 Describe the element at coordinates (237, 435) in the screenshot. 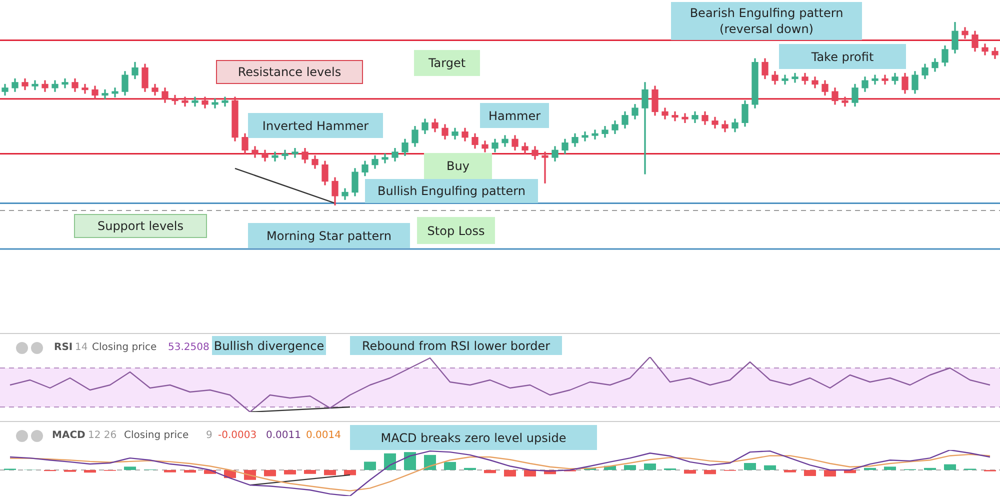

I see `text: -0.0003` at that location.